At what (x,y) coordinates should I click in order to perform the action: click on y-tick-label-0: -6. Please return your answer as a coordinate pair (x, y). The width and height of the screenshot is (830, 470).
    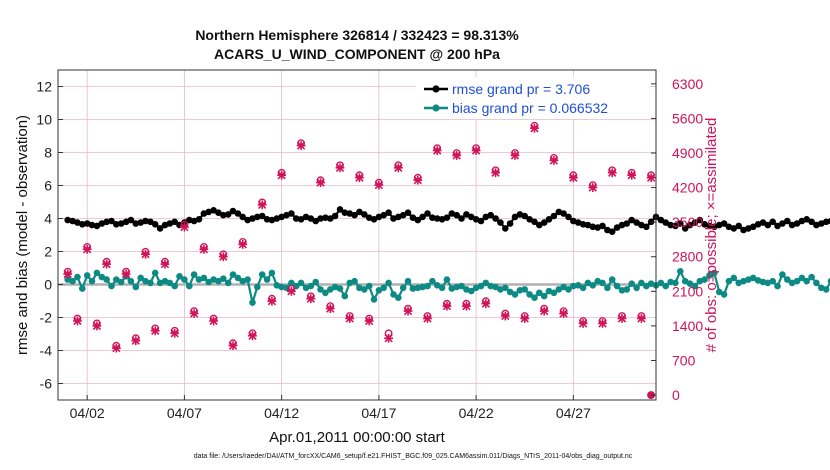
    Looking at the image, I should click on (46, 384).